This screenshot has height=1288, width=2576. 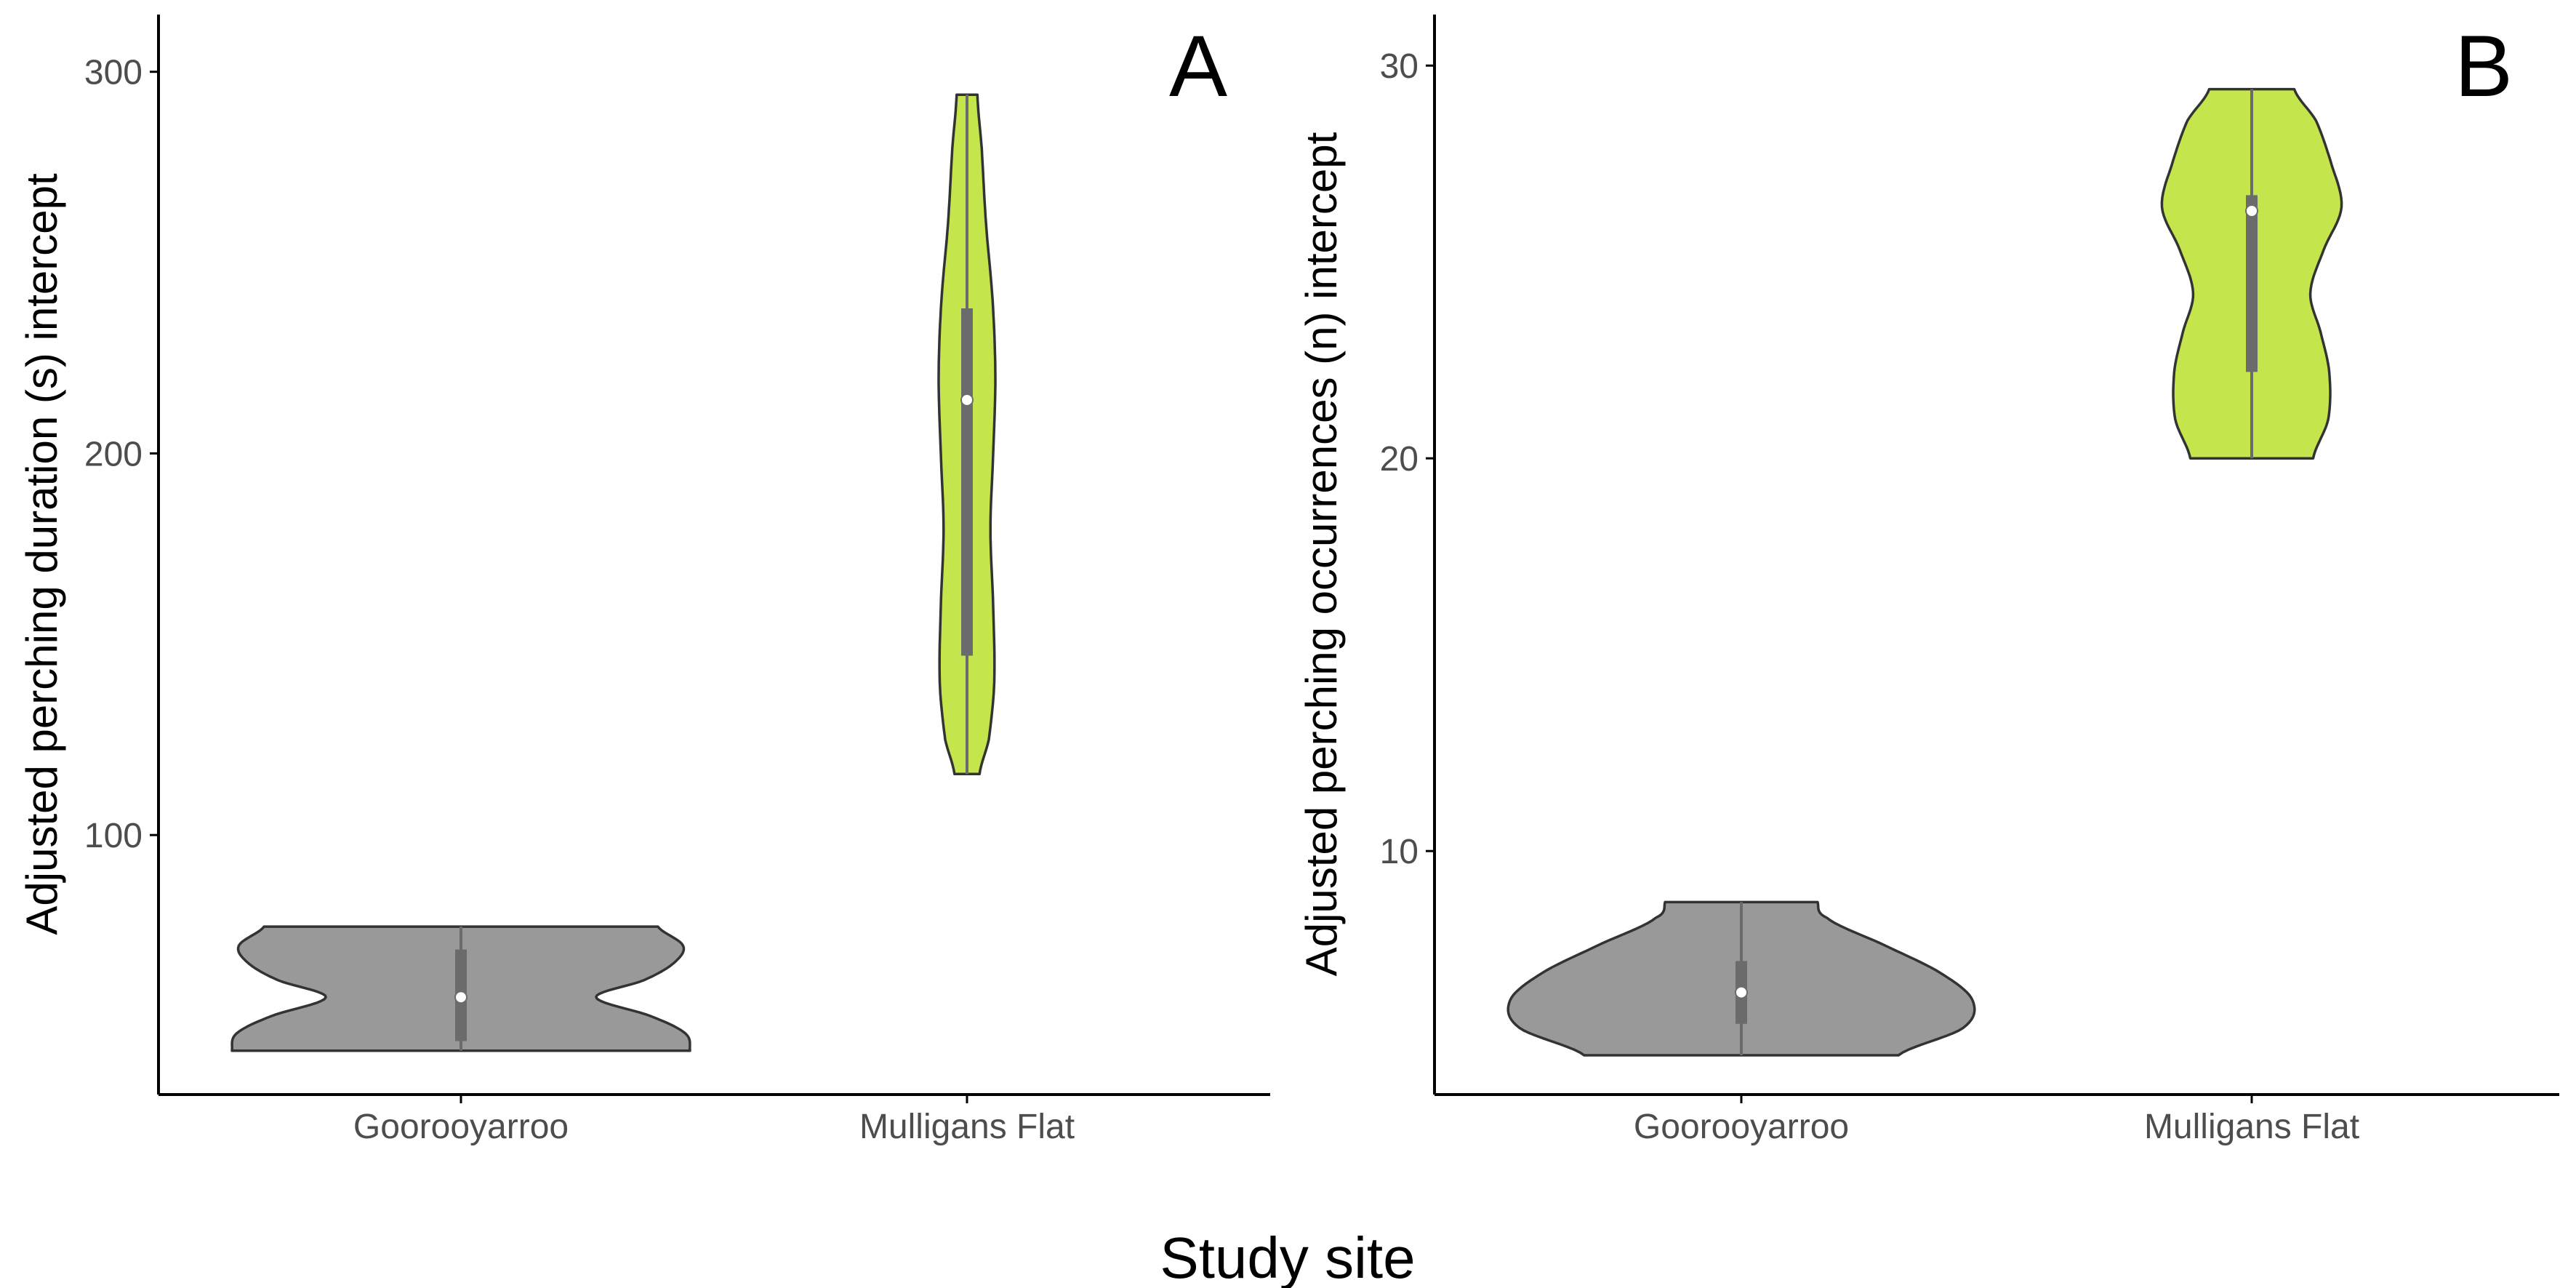 I want to click on y-tick-label: 10, so click(x=1399, y=852).